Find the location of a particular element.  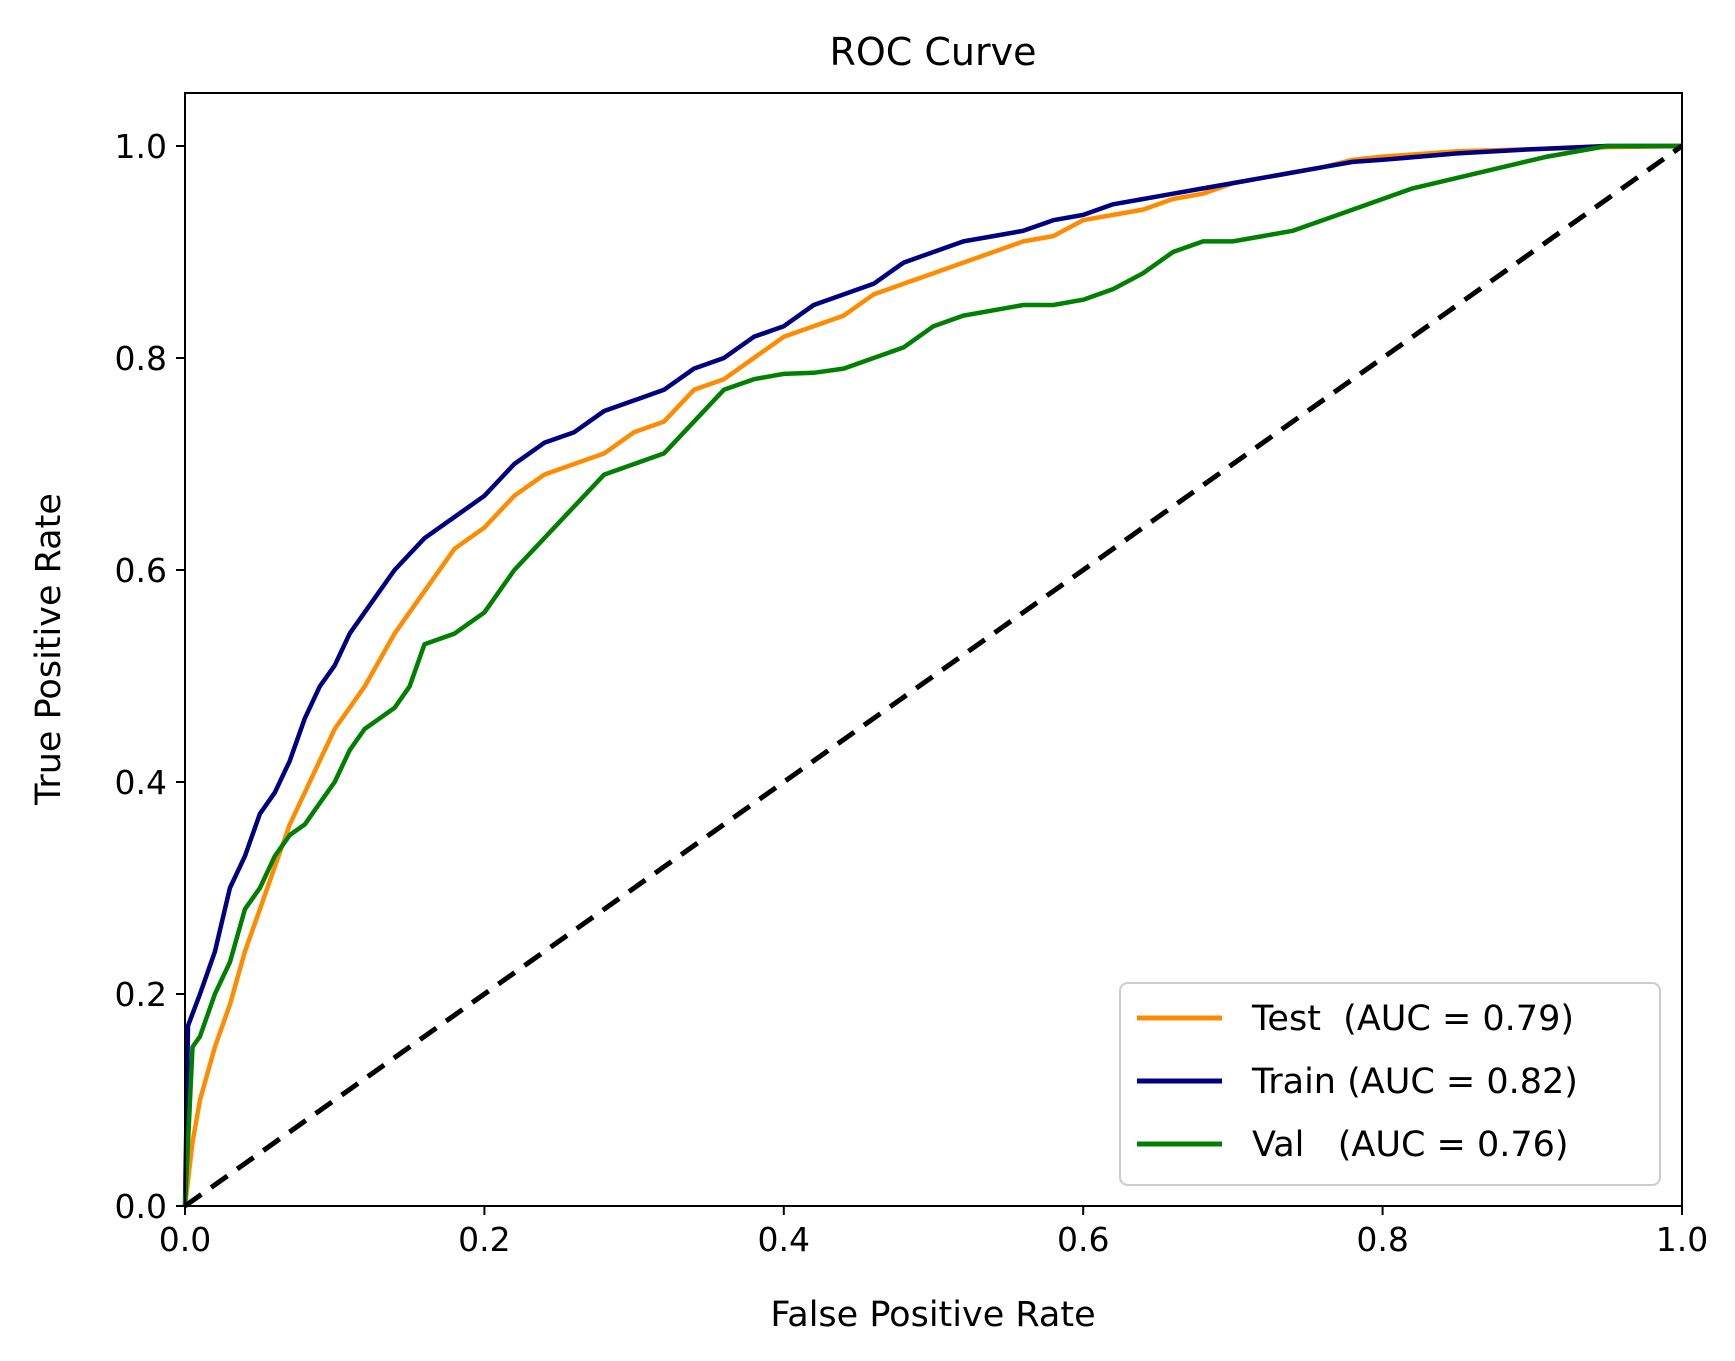

x-tick-label: 0.8 is located at coordinates (1382, 1239).